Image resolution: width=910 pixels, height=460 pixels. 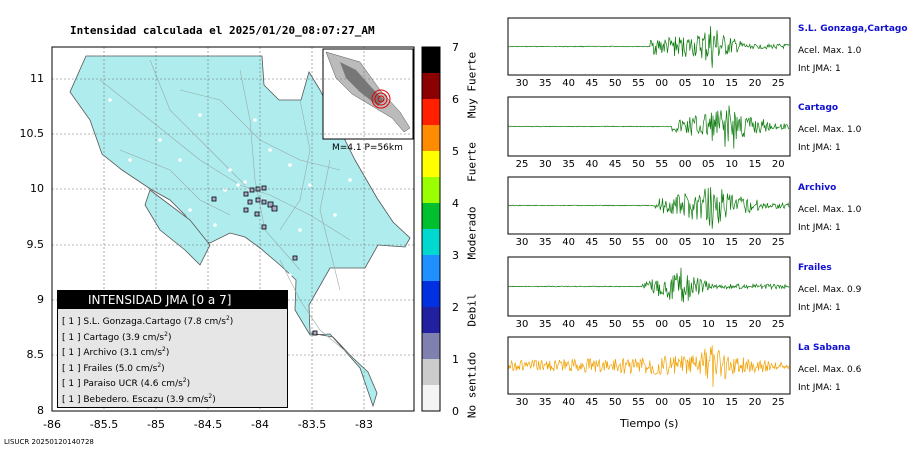 I want to click on map-y-tick-label: 10.5, so click(x=32, y=133).